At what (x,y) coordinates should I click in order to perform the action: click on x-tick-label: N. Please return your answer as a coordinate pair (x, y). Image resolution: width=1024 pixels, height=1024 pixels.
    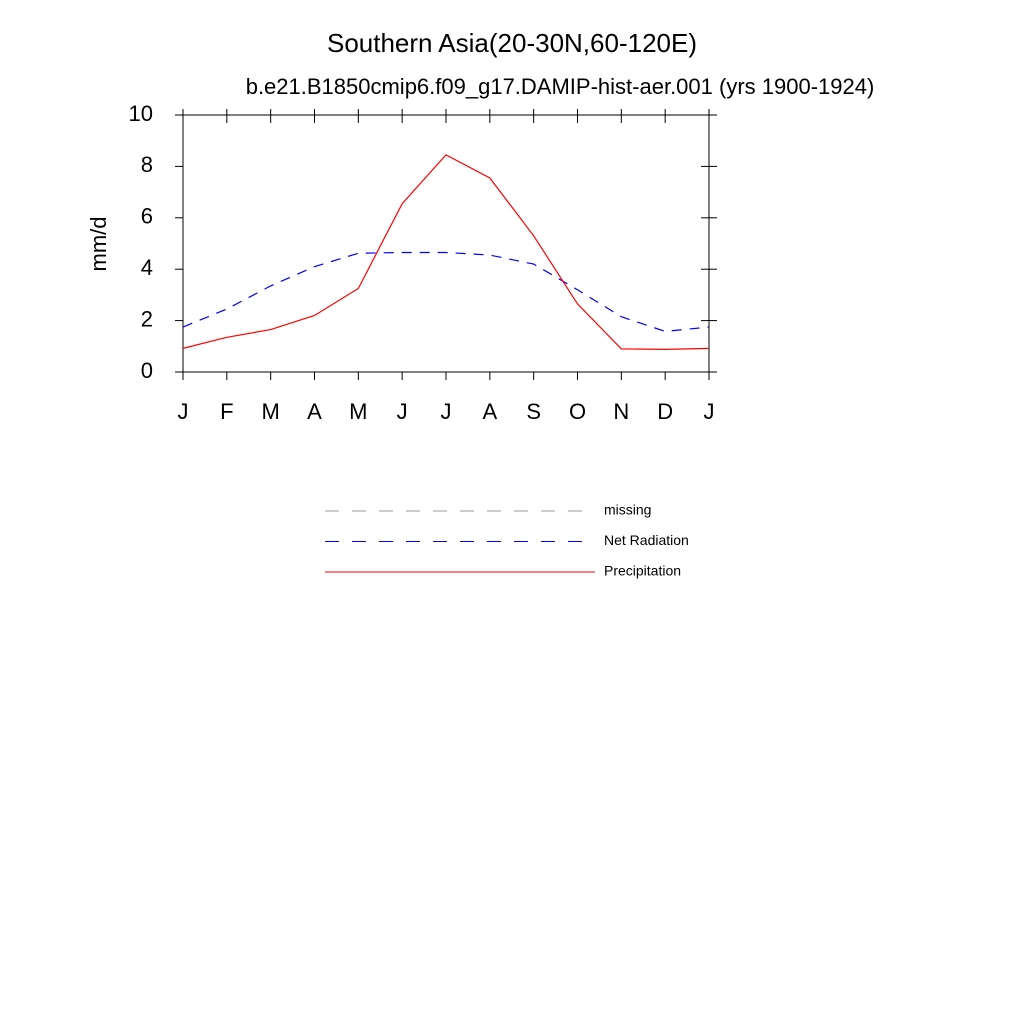
    Looking at the image, I should click on (621, 411).